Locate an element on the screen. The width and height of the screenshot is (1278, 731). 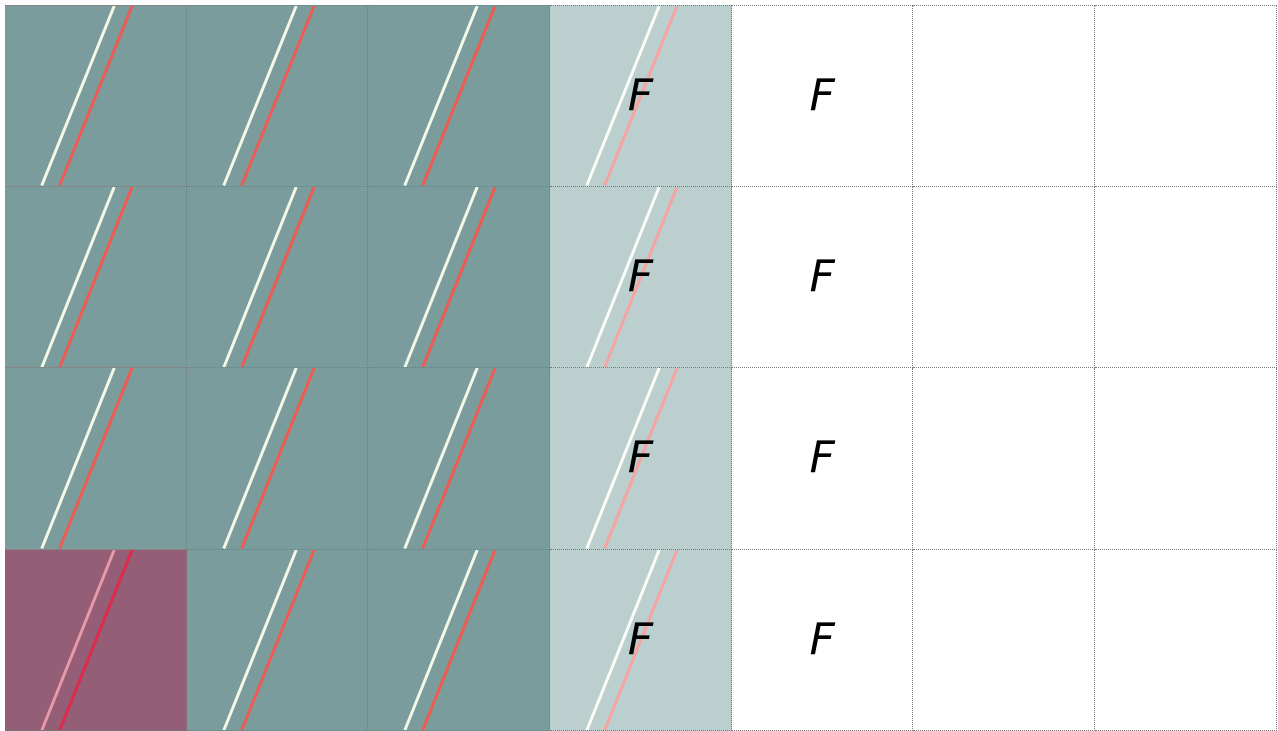
grid-cell-r1-c4: F is located at coordinates (641, 96).